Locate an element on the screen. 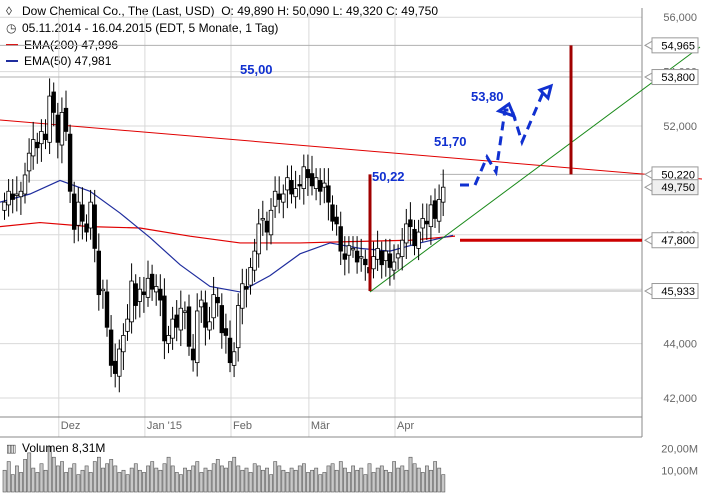 This screenshot has width=702, height=495. price-marker-label: 53,800 is located at coordinates (678, 78).